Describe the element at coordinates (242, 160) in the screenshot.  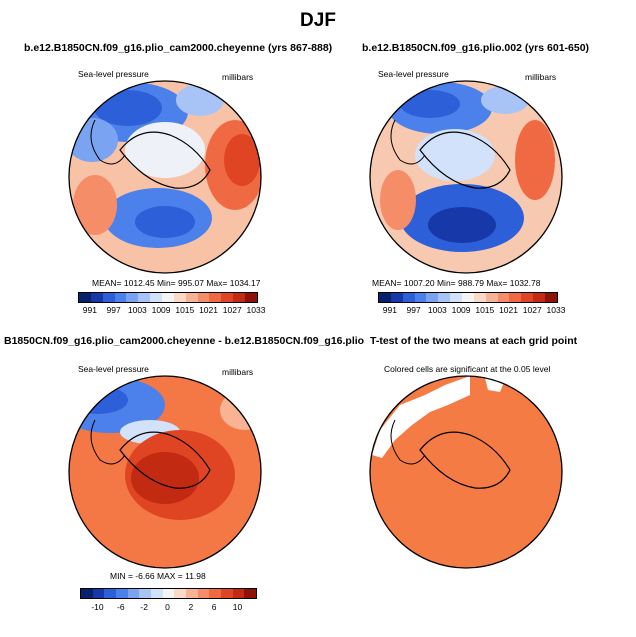
I see `panel1-high-core` at that location.